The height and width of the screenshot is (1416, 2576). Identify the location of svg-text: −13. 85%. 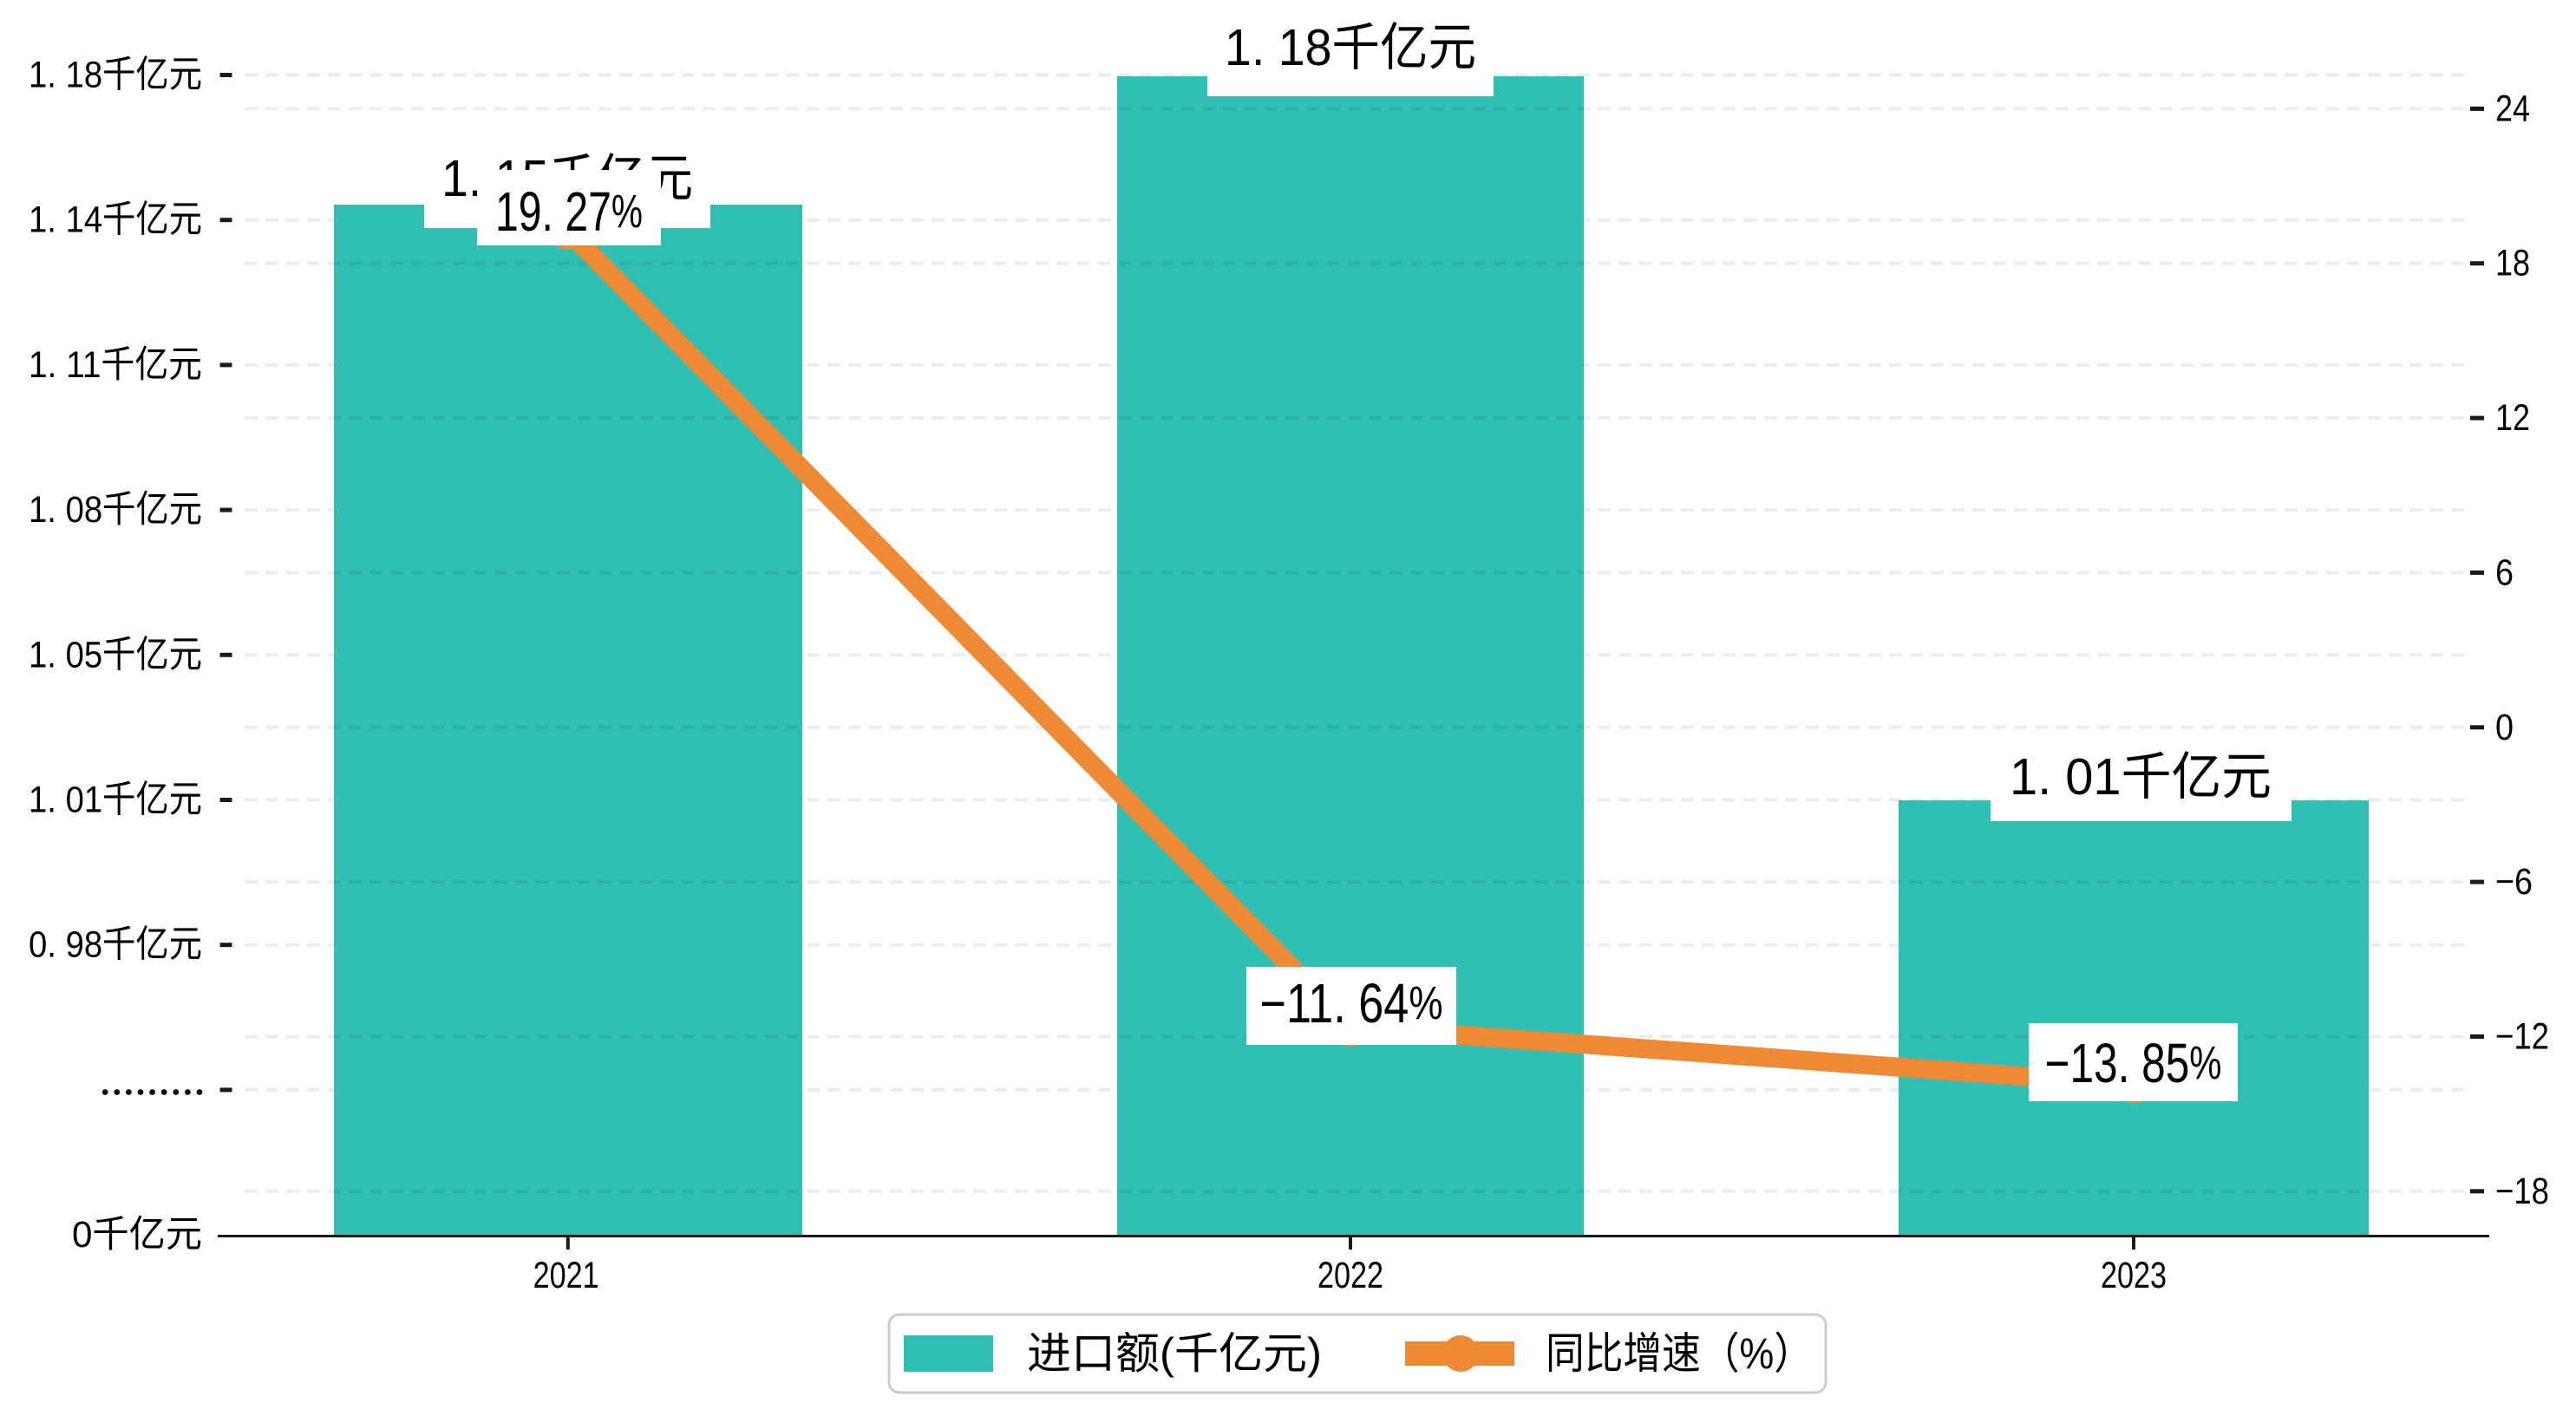
(2133, 1063).